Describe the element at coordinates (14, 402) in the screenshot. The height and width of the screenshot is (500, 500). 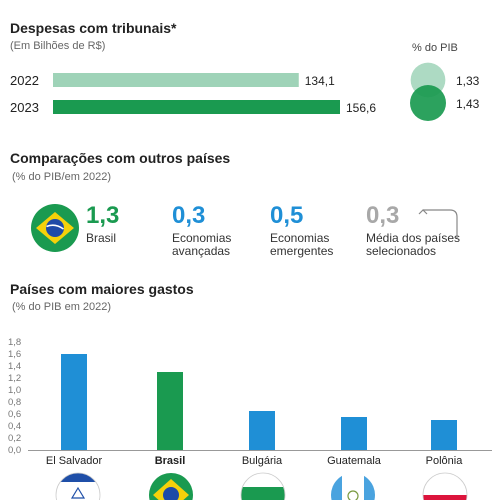
I see `y-tick-label: 0,8` at that location.